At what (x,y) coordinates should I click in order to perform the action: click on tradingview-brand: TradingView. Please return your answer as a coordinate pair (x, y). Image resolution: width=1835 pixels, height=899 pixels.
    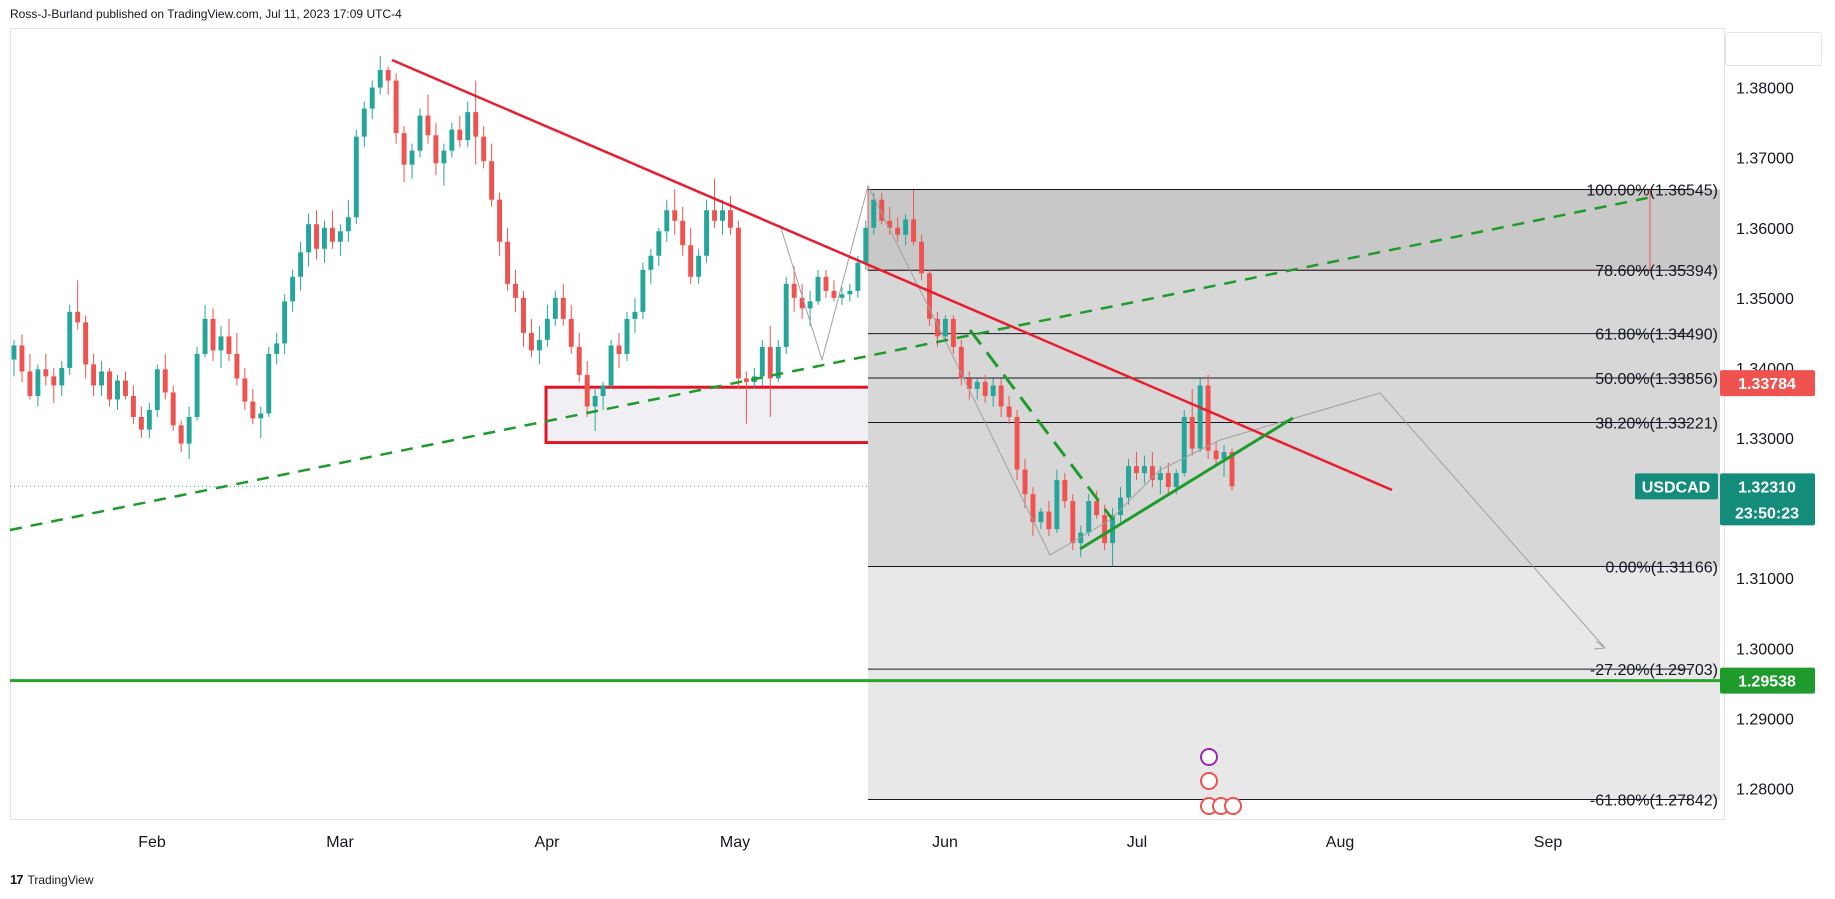
    Looking at the image, I should click on (60, 879).